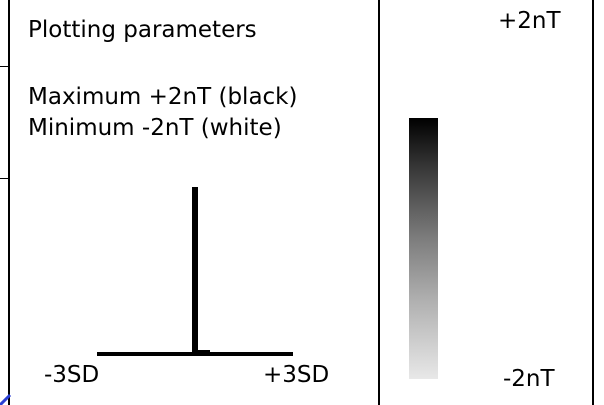 The height and width of the screenshot is (405, 604). I want to click on histogram-high-label: +3SD, so click(296, 375).